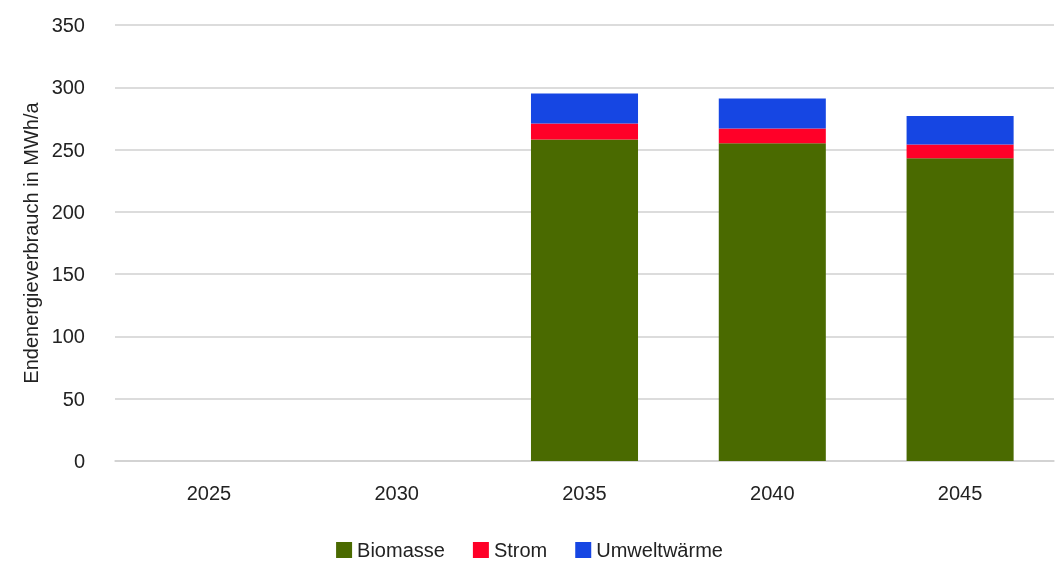  What do you see at coordinates (960, 493) in the screenshot?
I see `x-tick-label: 2045` at bounding box center [960, 493].